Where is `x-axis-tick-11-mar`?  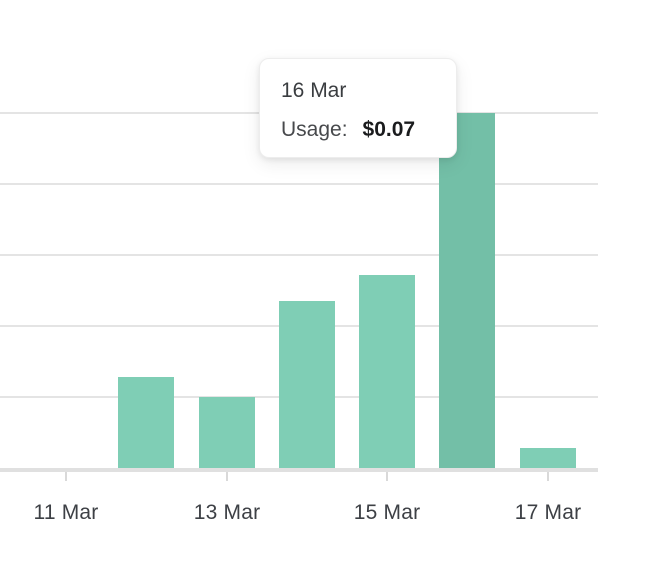 x-axis-tick-11-mar is located at coordinates (66, 476).